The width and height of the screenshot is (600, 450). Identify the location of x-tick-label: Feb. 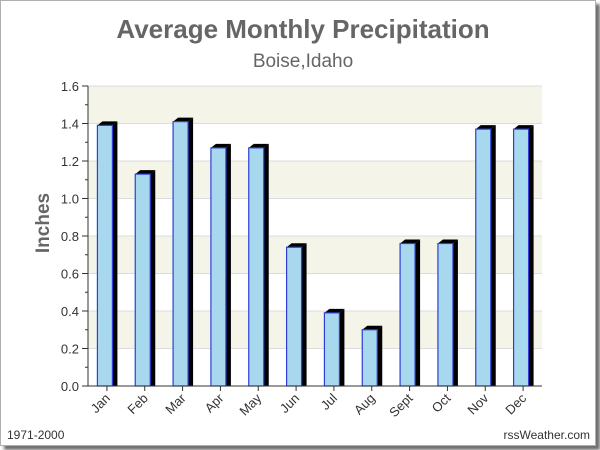
(137, 404).